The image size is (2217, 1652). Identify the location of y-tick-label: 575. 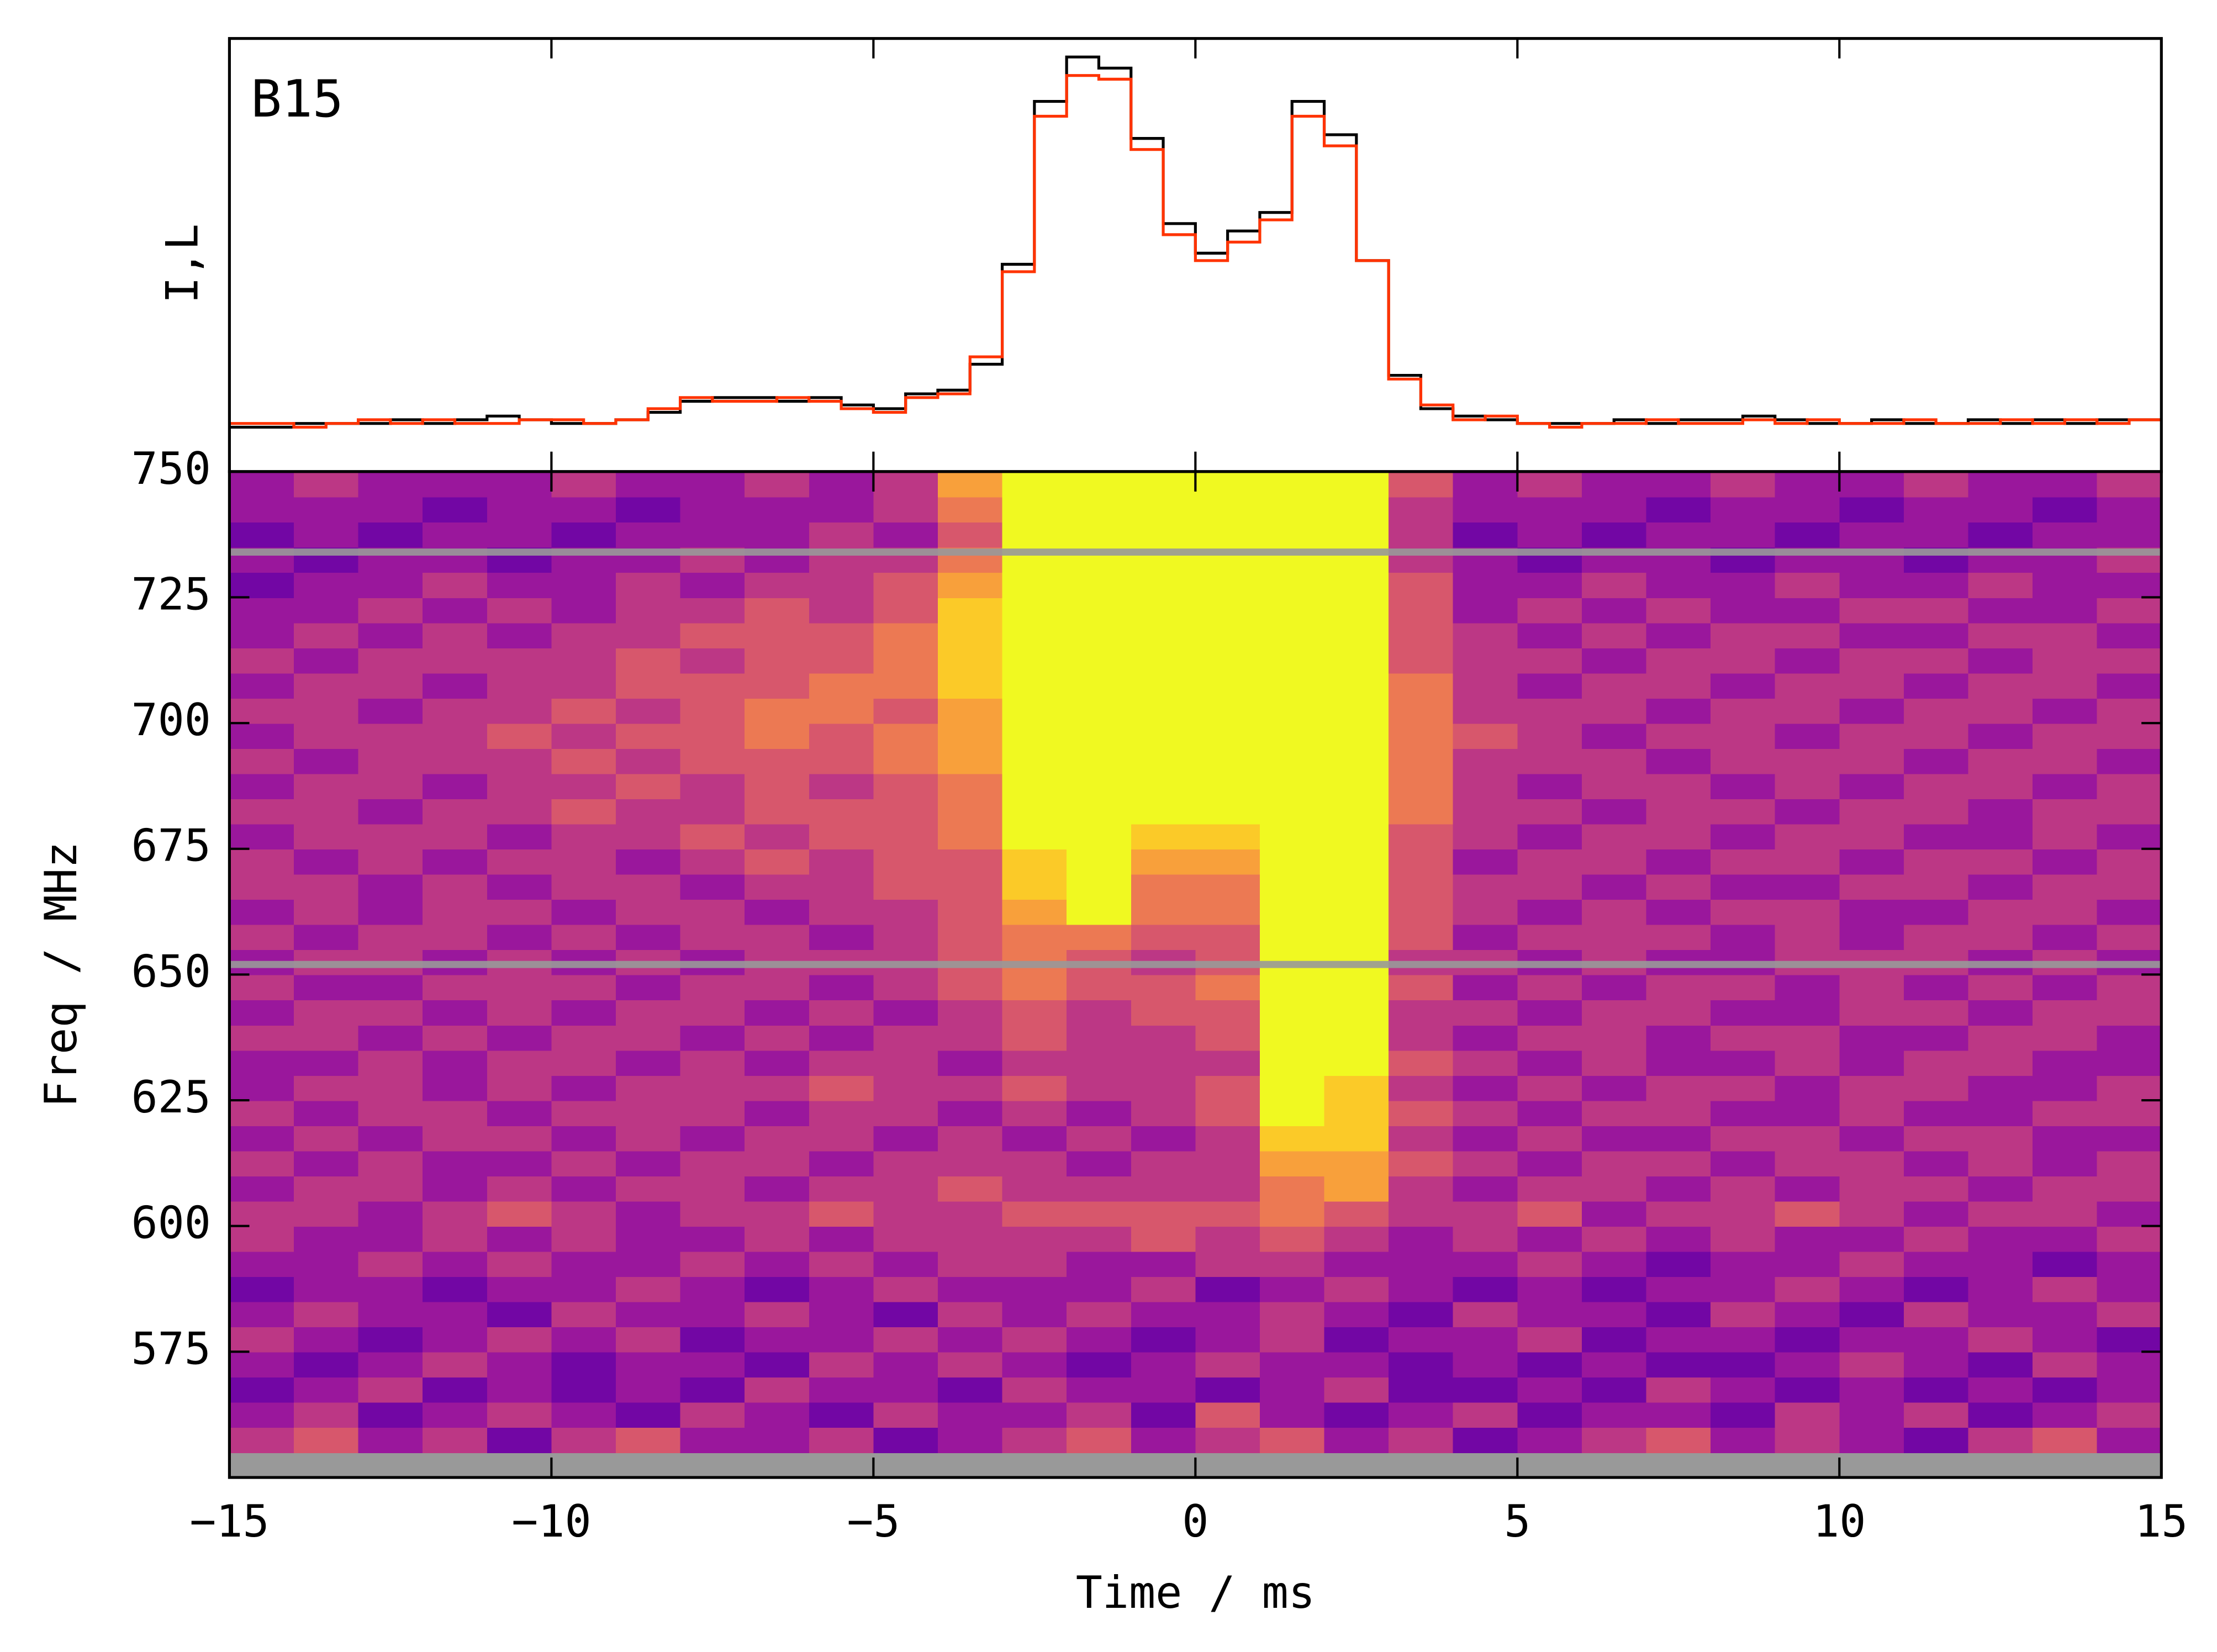
(170, 1348).